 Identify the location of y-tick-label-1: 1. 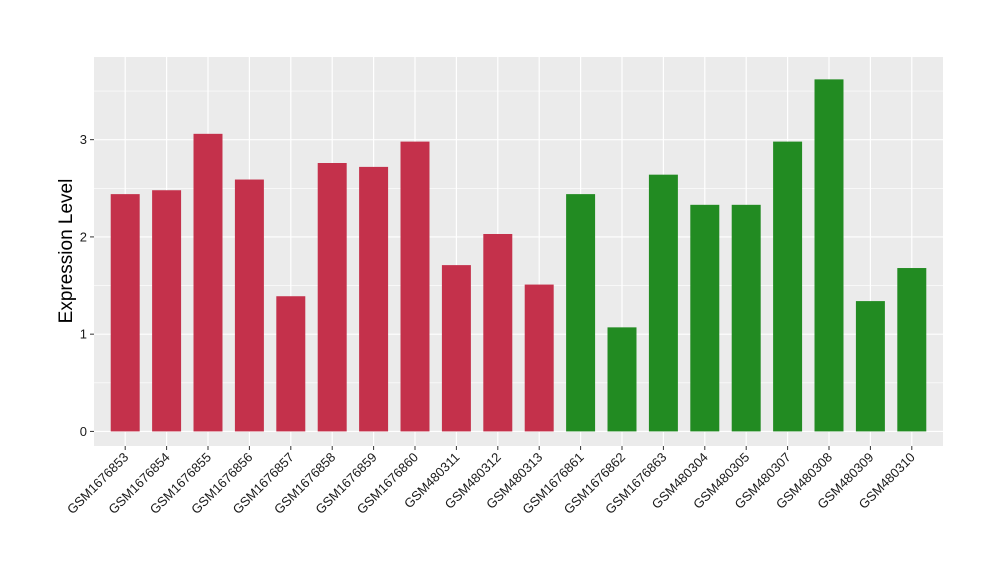
(83, 334).